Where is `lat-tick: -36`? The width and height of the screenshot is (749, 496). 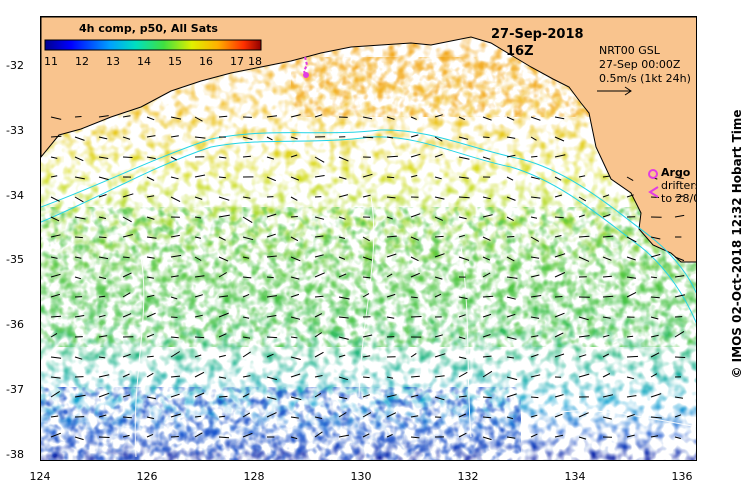
lat-tick: -36 is located at coordinates (15, 324).